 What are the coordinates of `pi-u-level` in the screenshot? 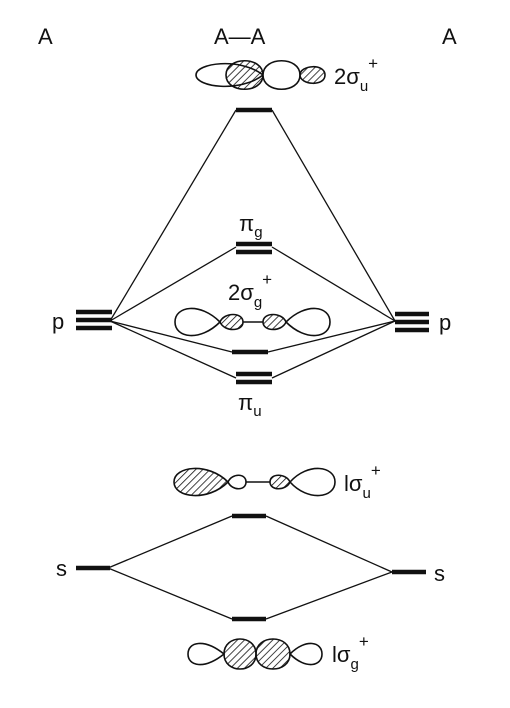 It's located at (254, 378).